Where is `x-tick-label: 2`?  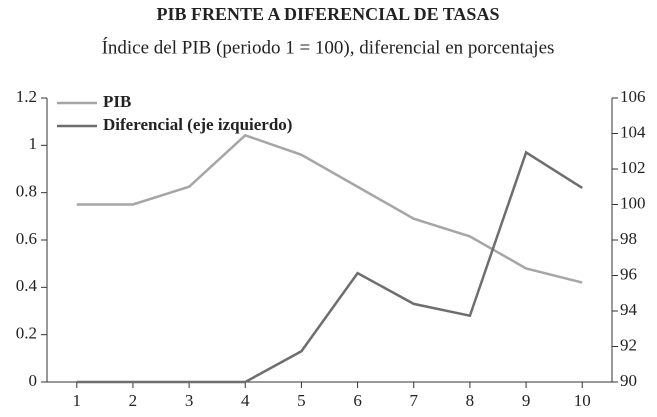 x-tick-label: 2 is located at coordinates (133, 400).